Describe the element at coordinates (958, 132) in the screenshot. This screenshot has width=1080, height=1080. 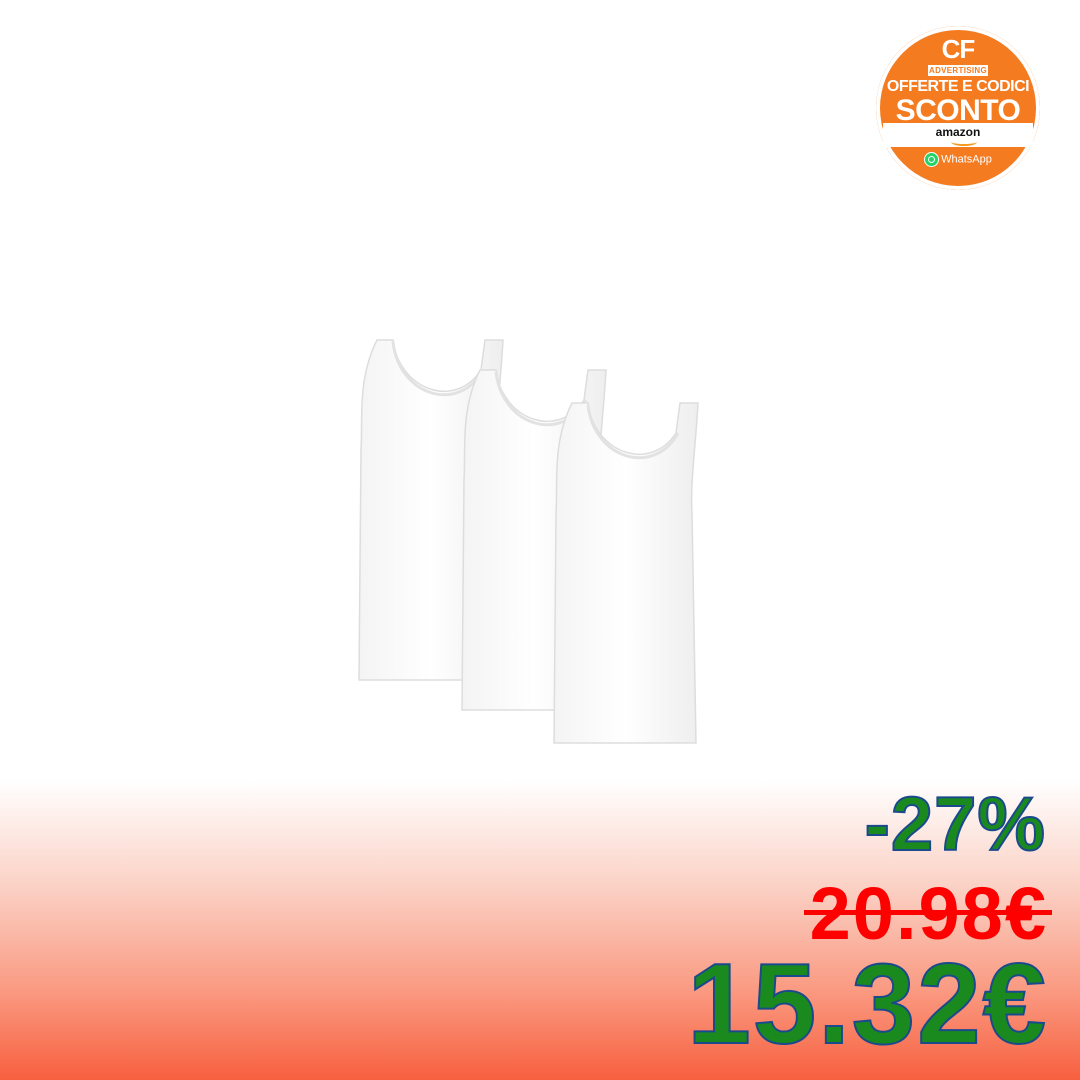
I see `amazon-logo-text: amazon` at that location.